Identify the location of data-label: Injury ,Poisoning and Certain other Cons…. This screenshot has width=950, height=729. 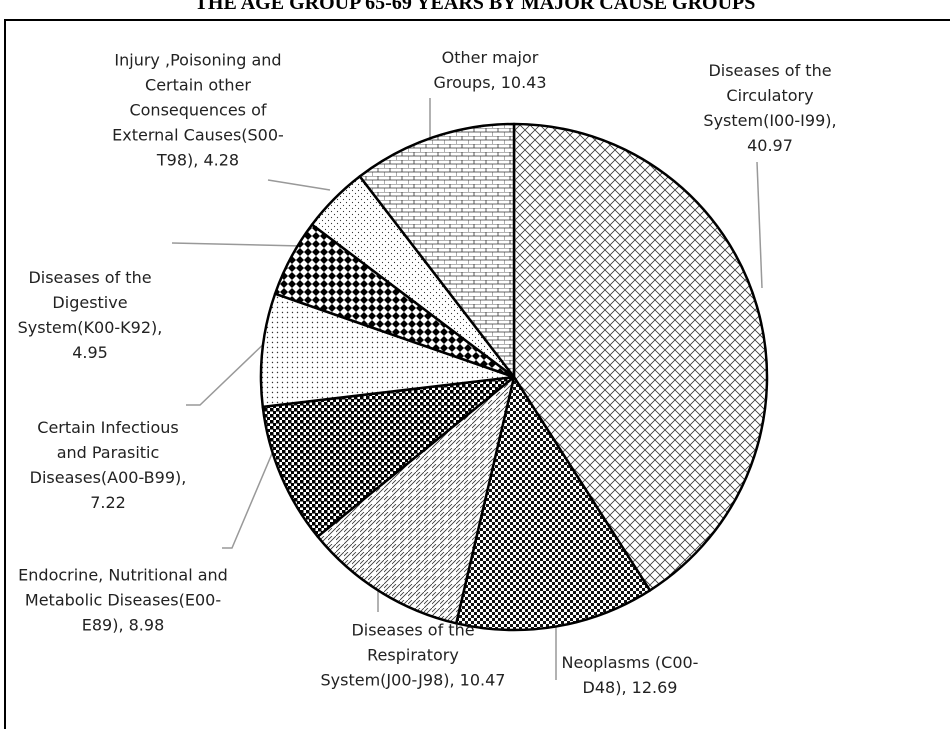
(198, 110).